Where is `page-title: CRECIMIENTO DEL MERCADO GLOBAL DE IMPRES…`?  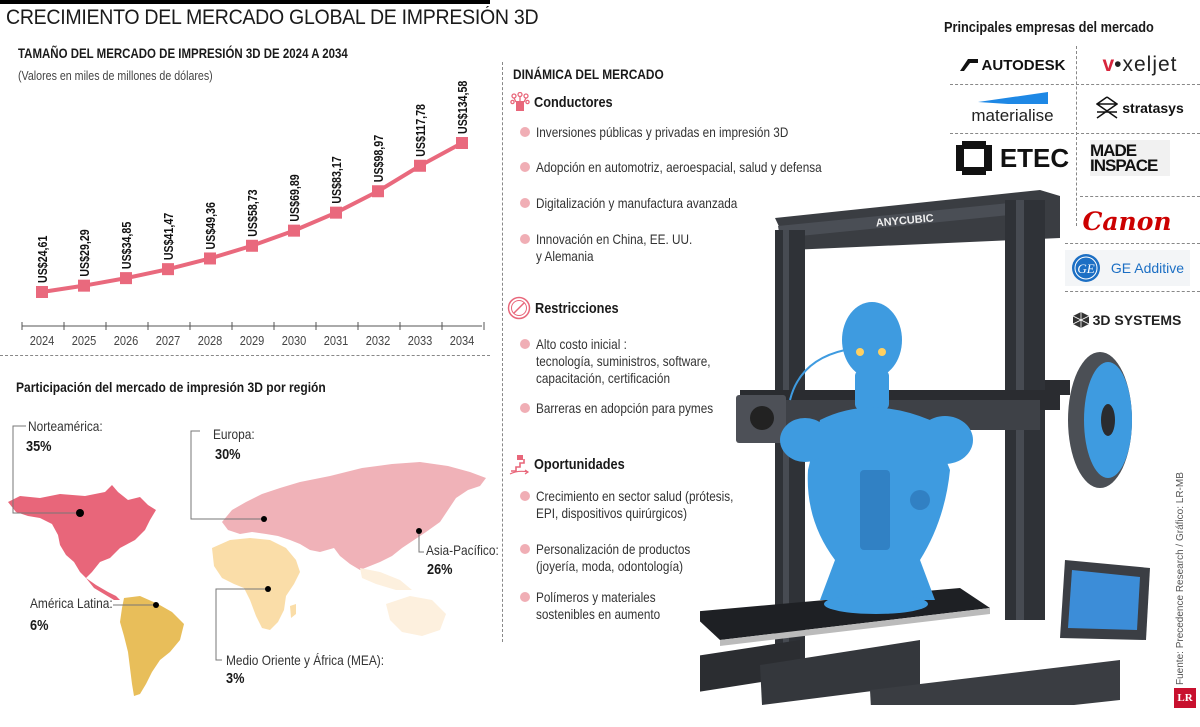 page-title: CRECIMIENTO DEL MERCADO GLOBAL DE IMPRES… is located at coordinates (272, 17).